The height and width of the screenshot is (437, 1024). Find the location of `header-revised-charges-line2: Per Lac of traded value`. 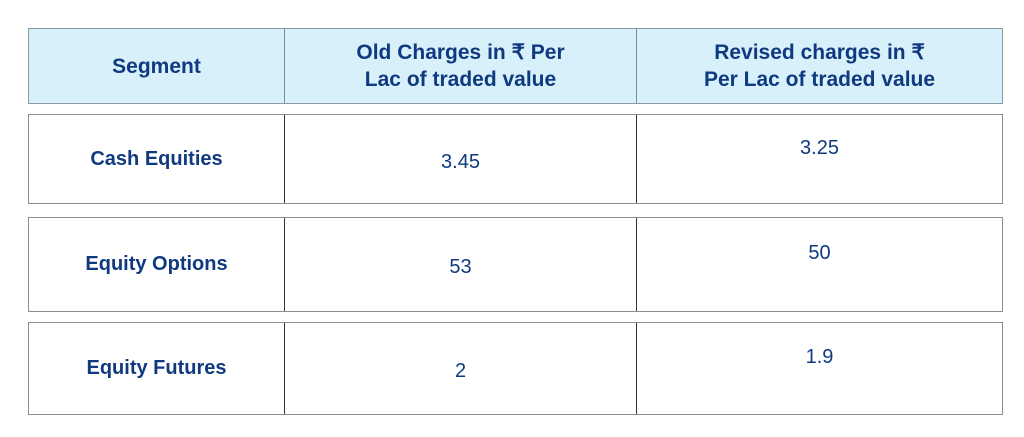

header-revised-charges-line2: Per Lac of traded value is located at coordinates (819, 79).